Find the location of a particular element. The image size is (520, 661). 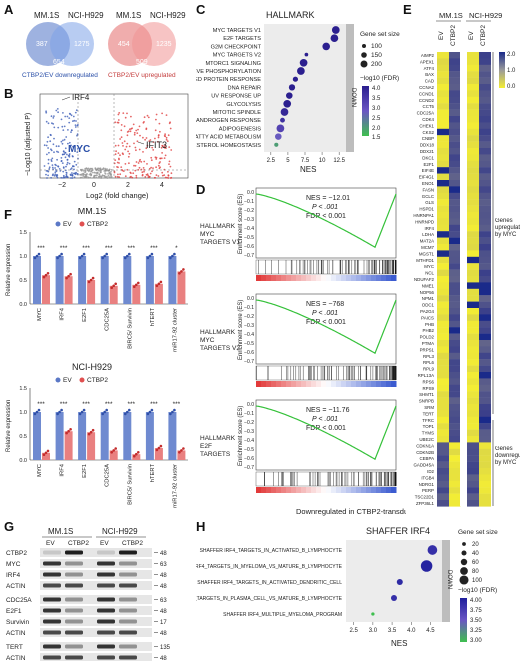

shaffer-dot is located at coordinates (373, 614).